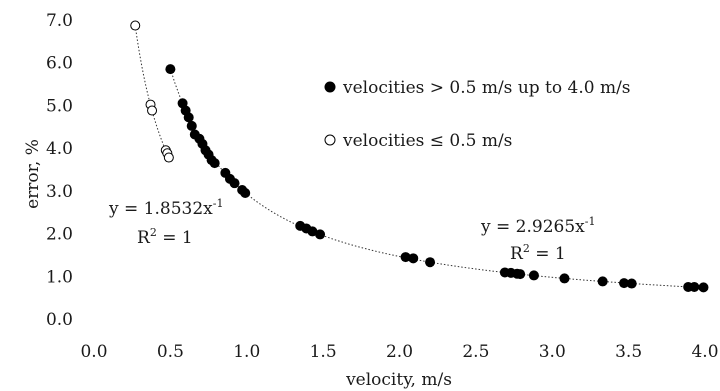  Describe the element at coordinates (59, 277) in the screenshot. I see `y-tick-label: 1.0` at that location.